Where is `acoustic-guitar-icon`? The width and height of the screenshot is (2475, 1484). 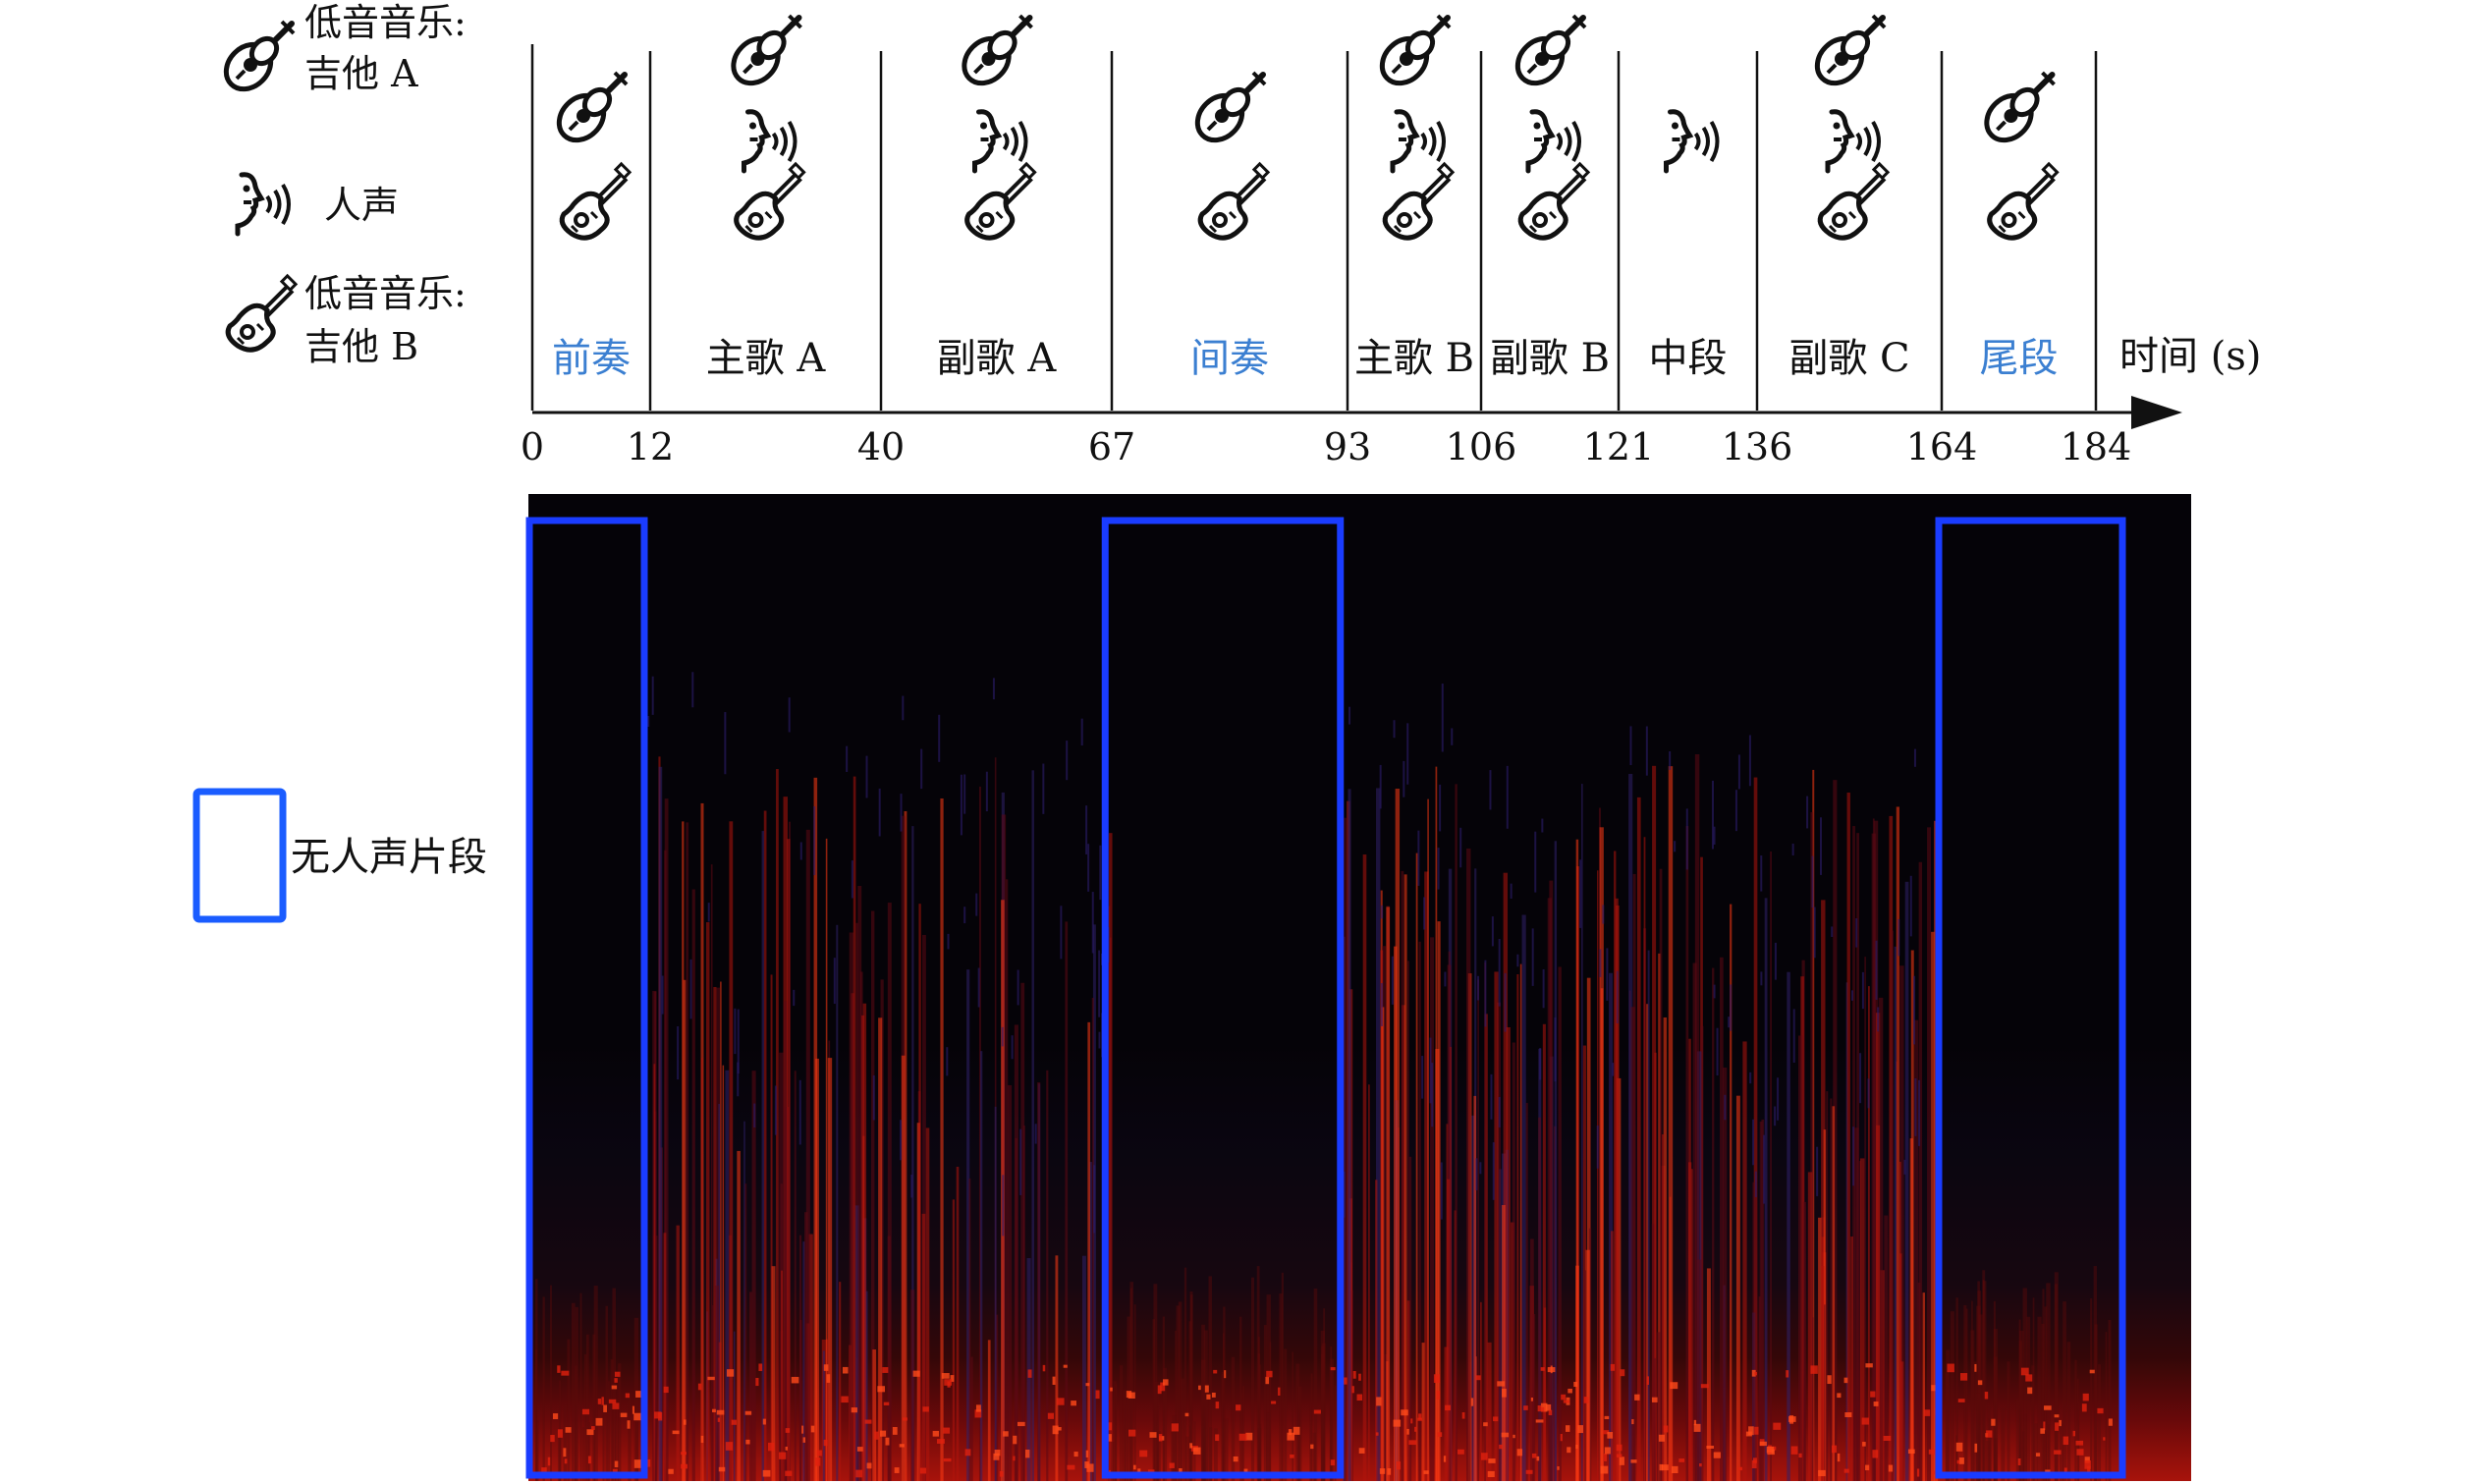 acoustic-guitar-icon is located at coordinates (994, 54).